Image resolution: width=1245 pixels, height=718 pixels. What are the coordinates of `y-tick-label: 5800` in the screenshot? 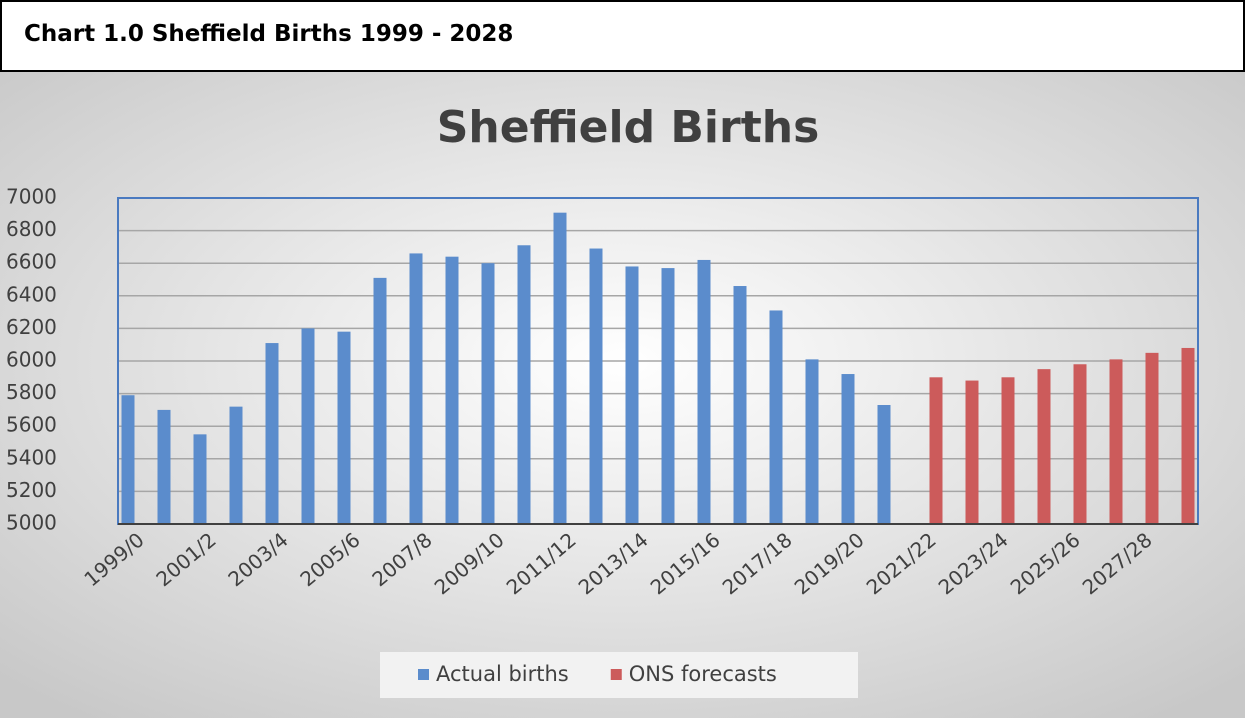 It's located at (31, 392).